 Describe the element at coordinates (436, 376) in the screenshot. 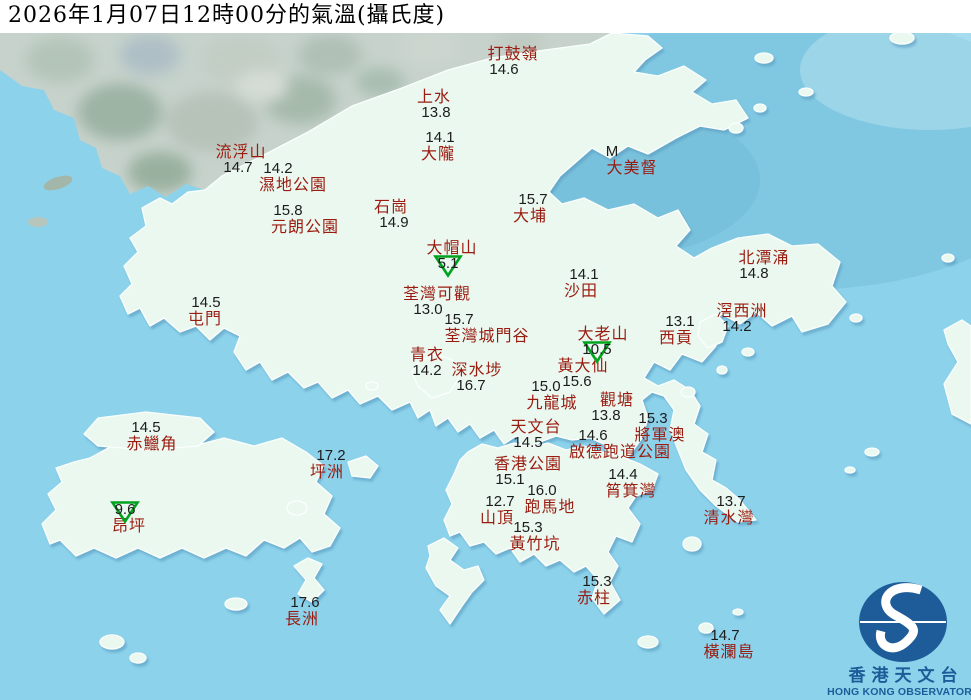

I see `land-tsing-yi` at that location.